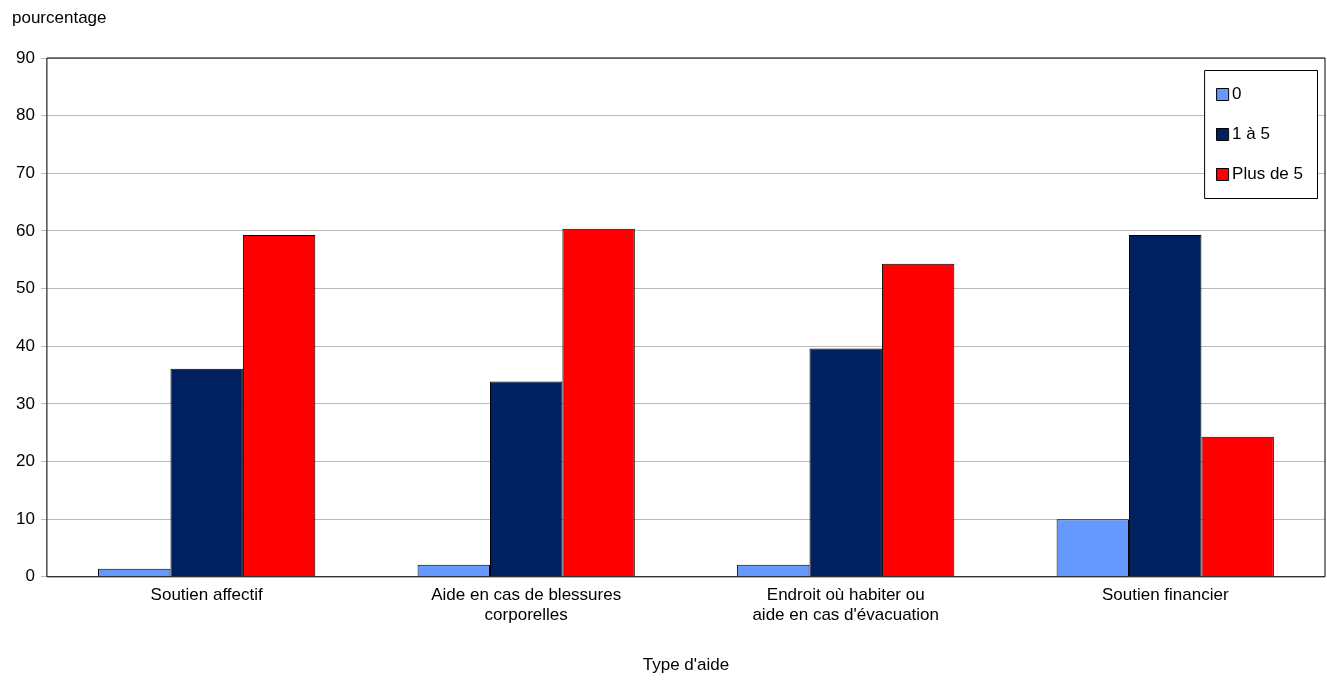 The width and height of the screenshot is (1327, 680). I want to click on y-tick-label: 30, so click(25, 403).